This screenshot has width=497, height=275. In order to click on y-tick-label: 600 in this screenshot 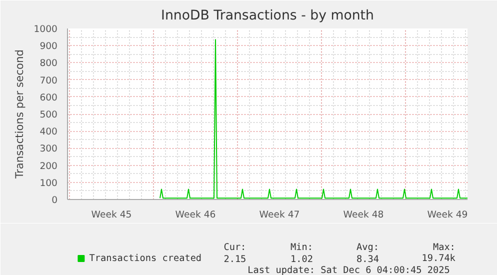, I will do `click(49, 98)`.